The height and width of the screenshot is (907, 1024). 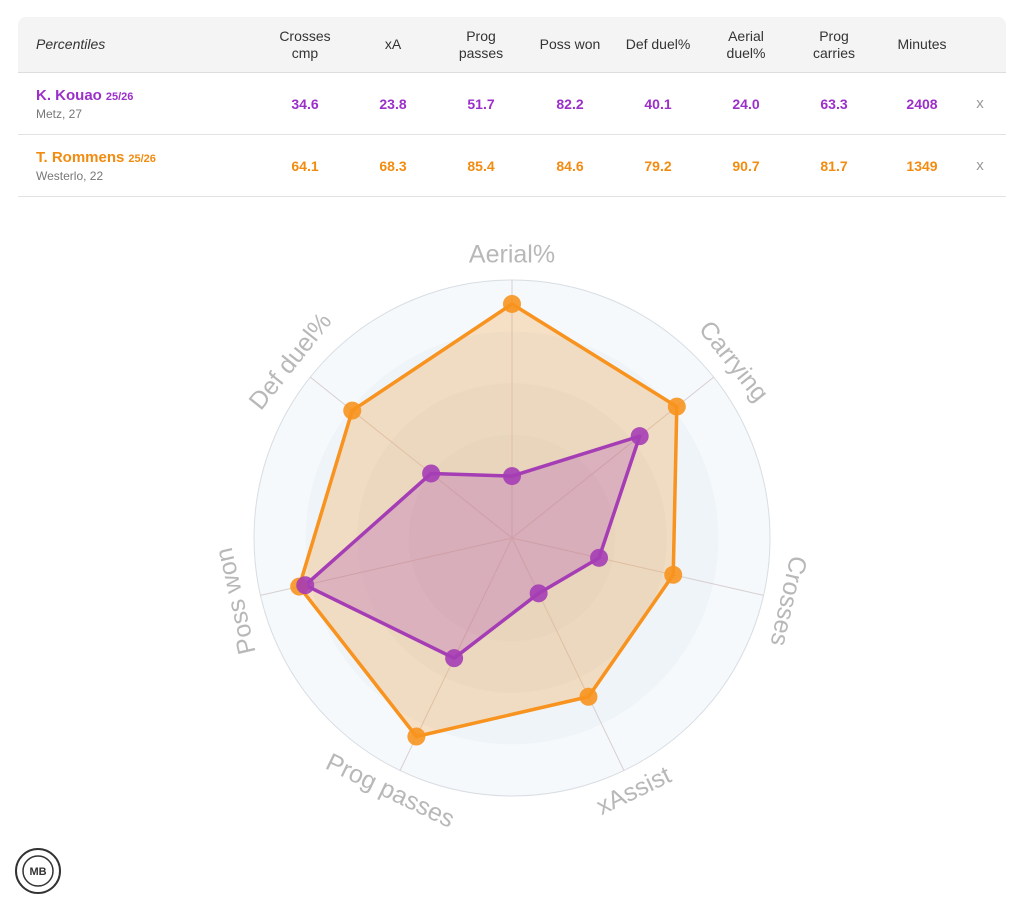 What do you see at coordinates (746, 44) in the screenshot?
I see `header-cell: Aerial duel%` at bounding box center [746, 44].